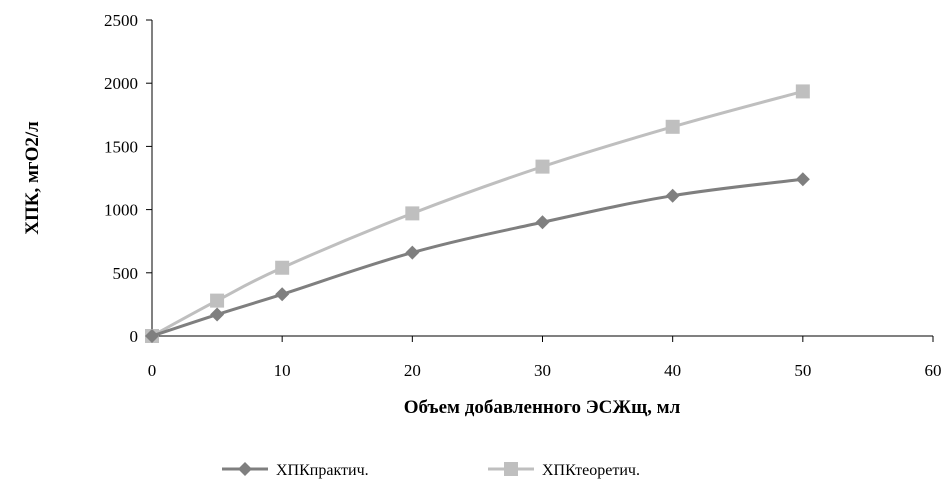 The width and height of the screenshot is (947, 483). Describe the element at coordinates (672, 370) in the screenshot. I see `x-tick-label: 40` at that location.